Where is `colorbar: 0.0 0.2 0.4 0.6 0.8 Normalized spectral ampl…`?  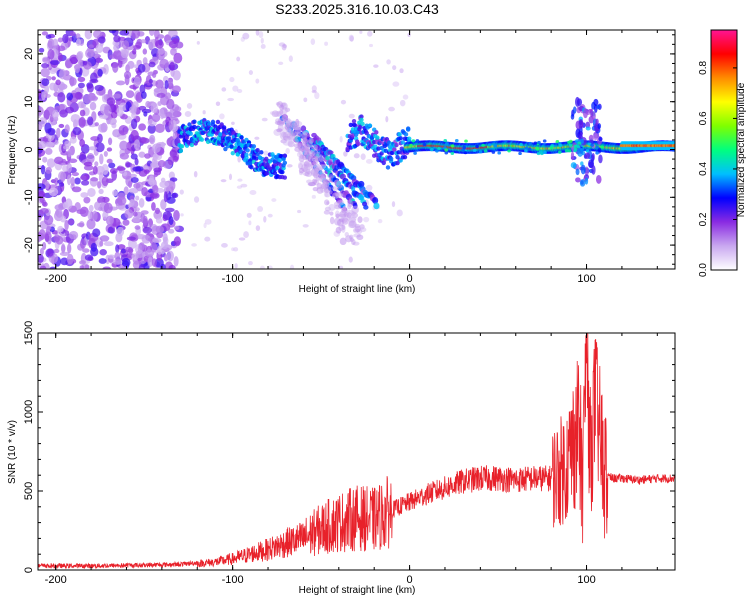
colorbar: 0.0 0.2 0.4 0.6 0.8 Normalized spectral ampl… is located at coordinates (722, 153).